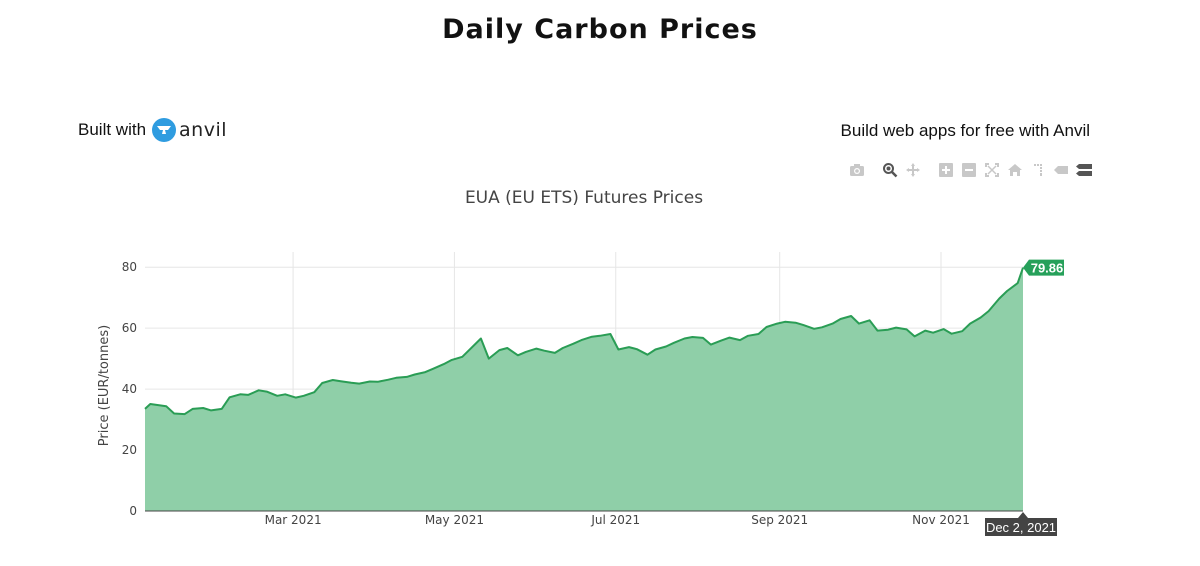  Describe the element at coordinates (129, 389) in the screenshot. I see `y-tick-label: 40` at that location.